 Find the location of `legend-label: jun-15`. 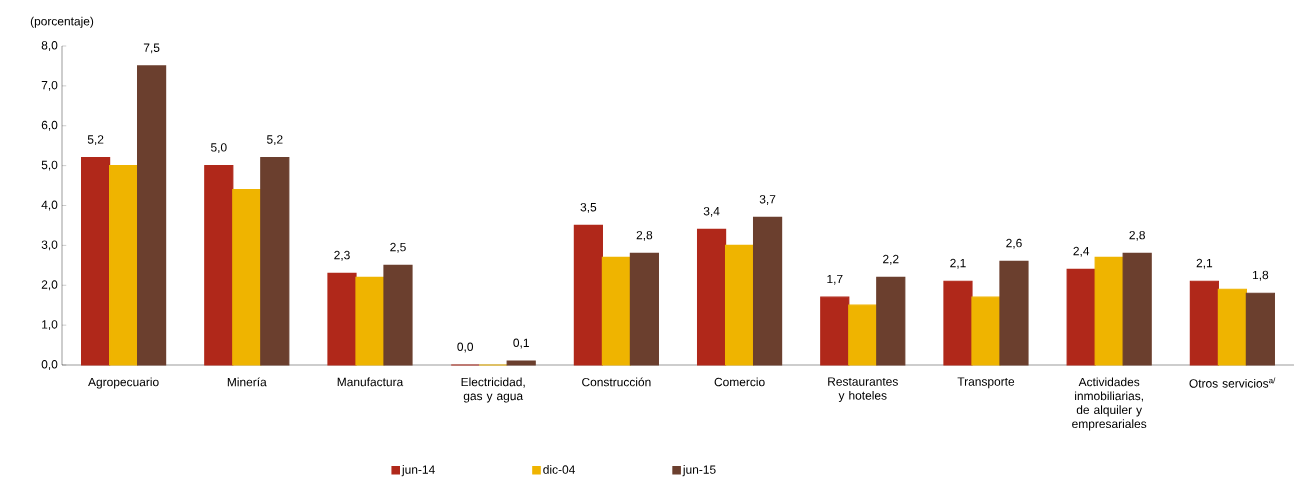

legend-label: jun-15 is located at coordinates (699, 471).